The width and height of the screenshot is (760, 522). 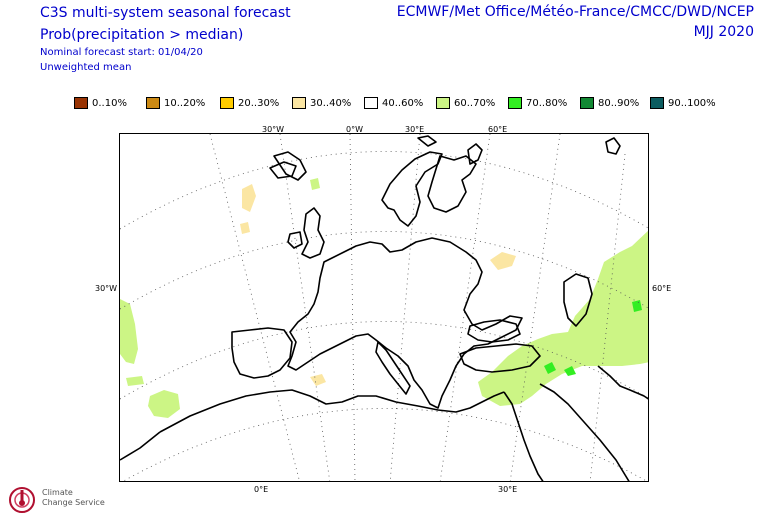 I want to click on coast-middle-east, so click(x=523, y=436).